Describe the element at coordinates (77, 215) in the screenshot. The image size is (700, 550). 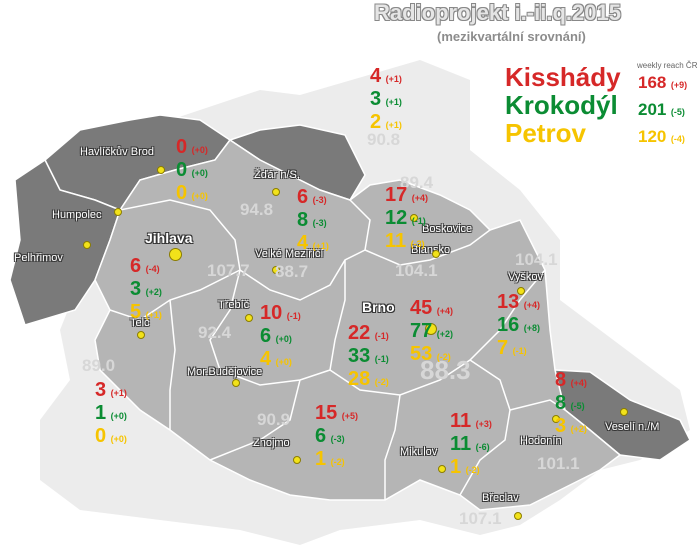
I see `city-label: Humpolec` at that location.